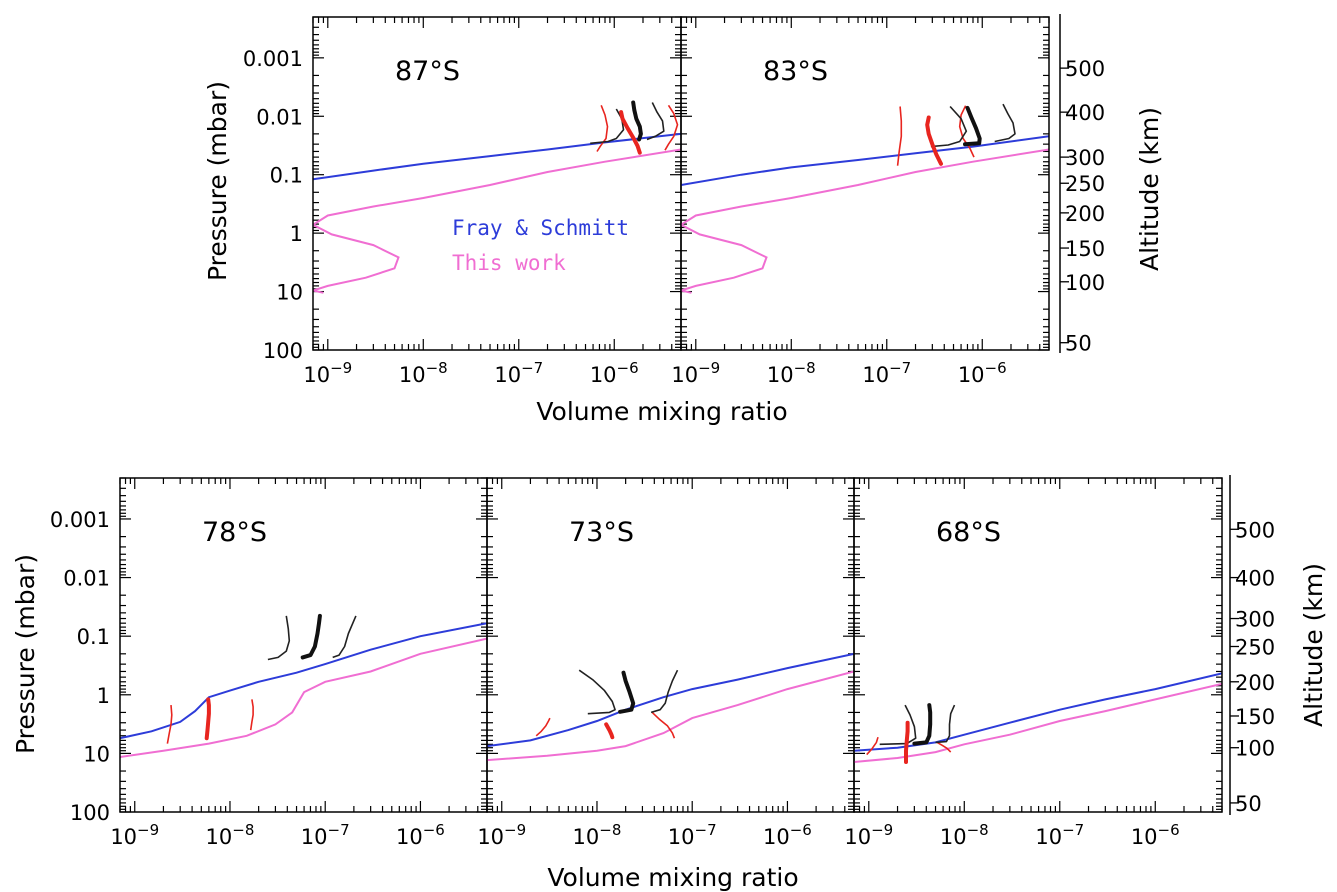 The width and height of the screenshot is (1337, 892). Describe the element at coordinates (672, 877) in the screenshot. I see `x-axis-title-bottom: Volume mixing ratio` at that location.